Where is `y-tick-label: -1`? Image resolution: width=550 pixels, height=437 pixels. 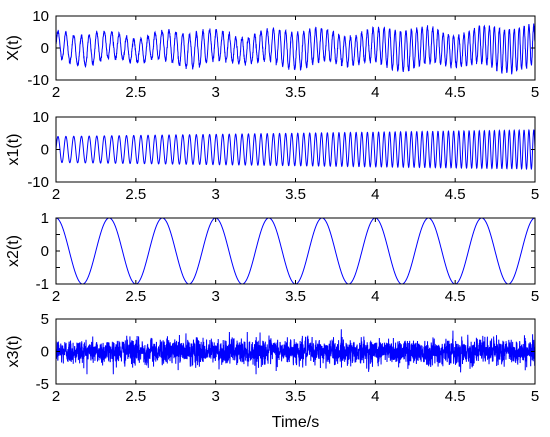 y-tick-label: -1 is located at coordinates (42, 284).